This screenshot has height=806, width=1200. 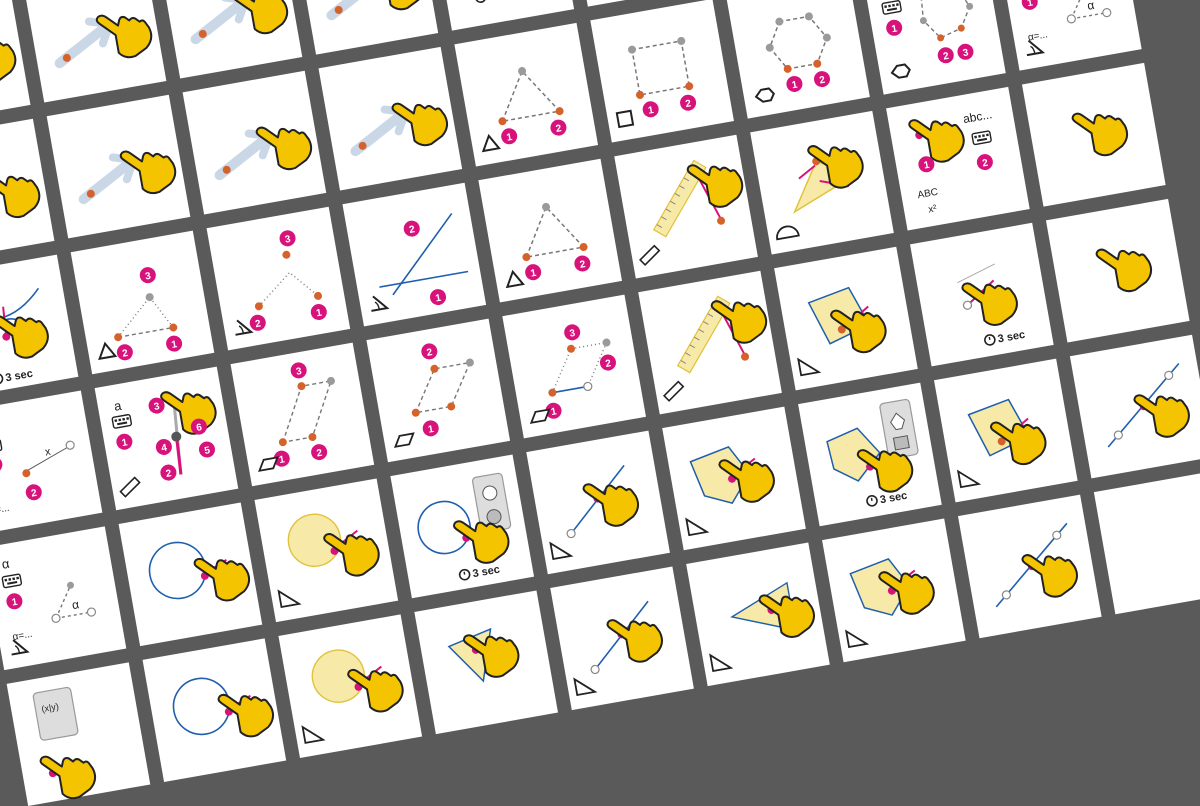 What do you see at coordinates (366, 27) in the screenshot?
I see `tool-tile-drag-arrow` at bounding box center [366, 27].